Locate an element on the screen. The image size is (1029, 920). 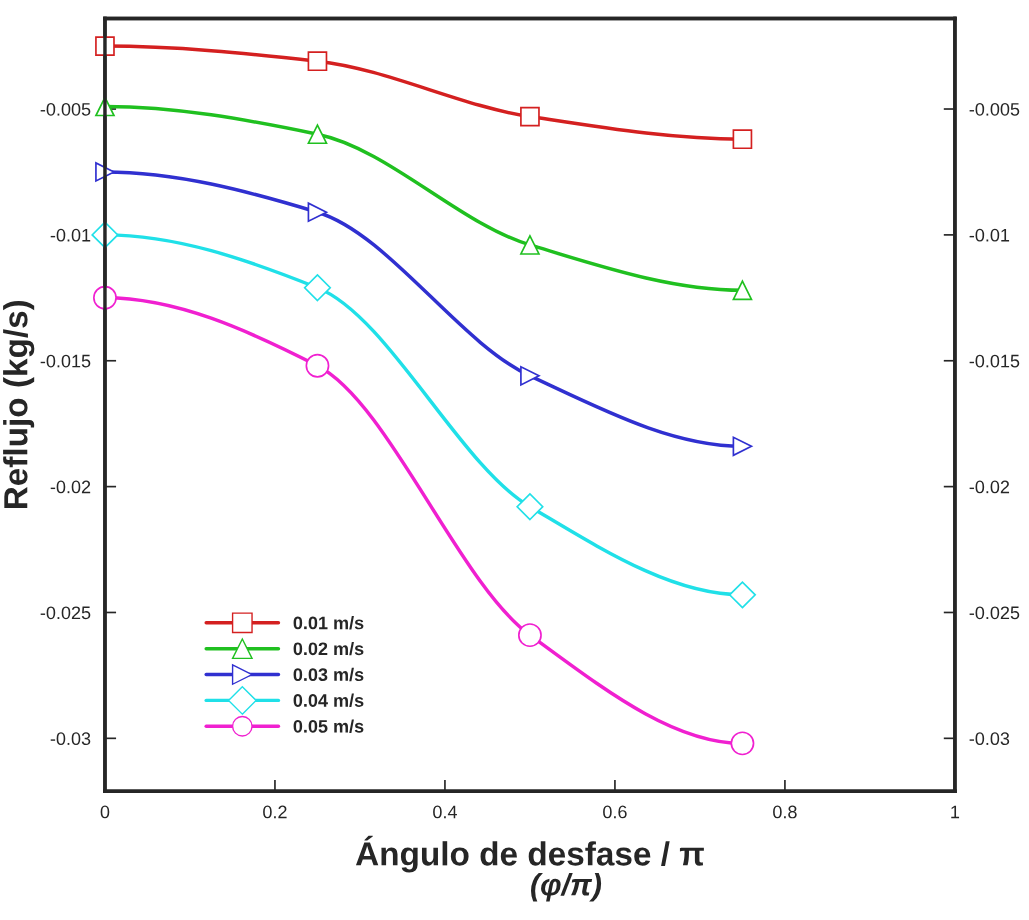
y-tick-label: -0.03 is located at coordinates (70, 739).